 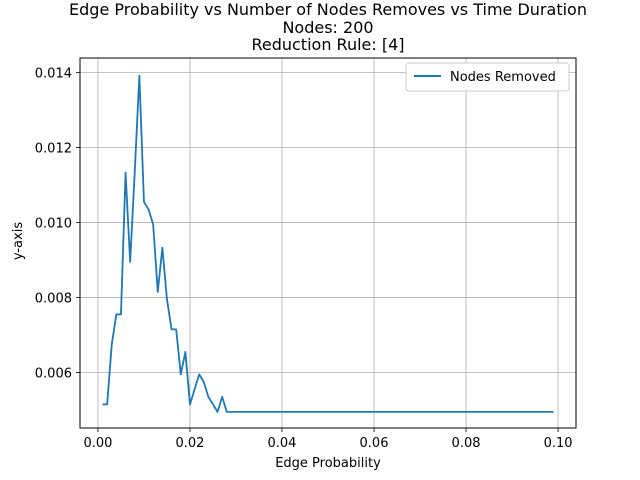 I want to click on chart-title-line-2: Nodes: 200, so click(x=327, y=27).